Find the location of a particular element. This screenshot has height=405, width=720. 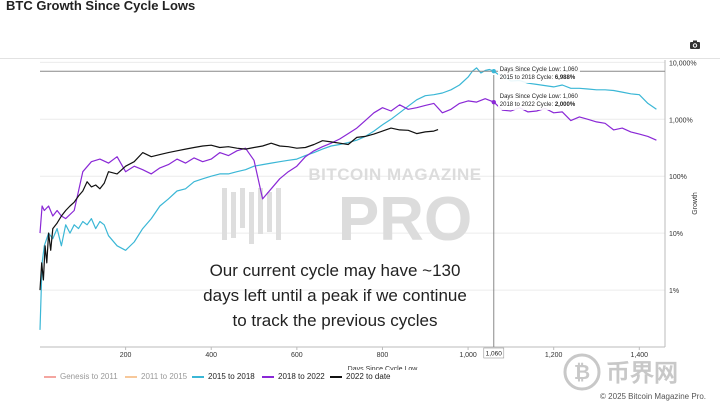

y-tick-label: 10% is located at coordinates (676, 234).